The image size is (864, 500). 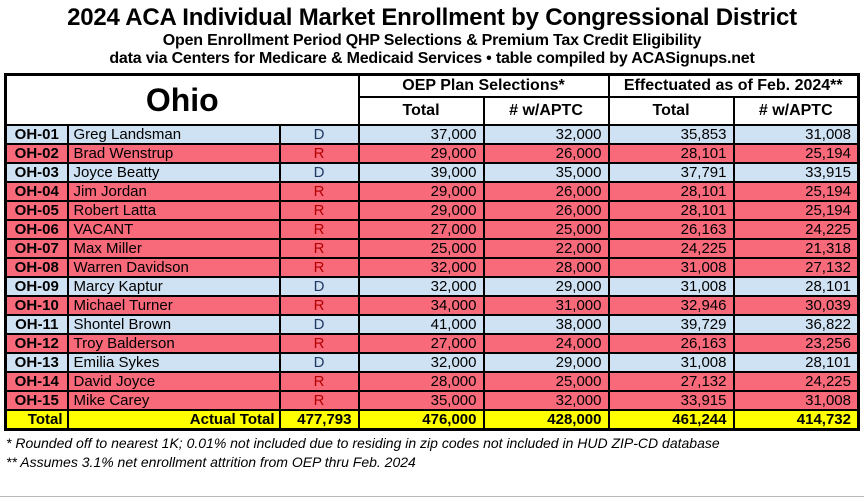 I want to click on rep-name-cell: Shontel Brown, so click(x=173, y=324).